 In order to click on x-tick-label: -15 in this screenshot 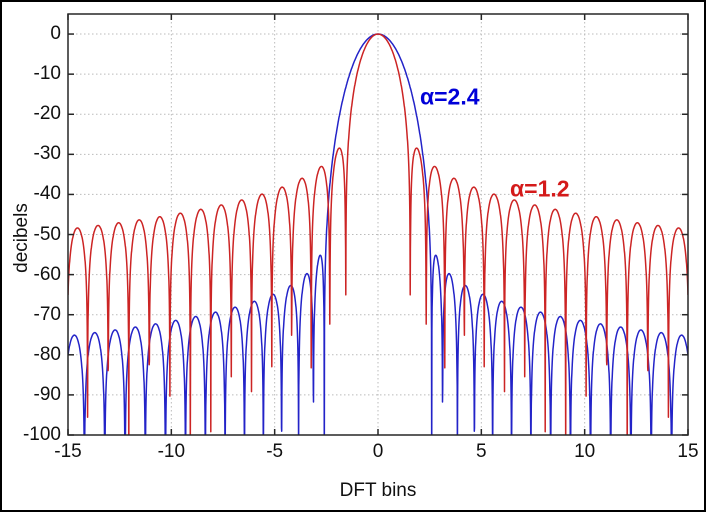, I will do `click(68, 451)`.